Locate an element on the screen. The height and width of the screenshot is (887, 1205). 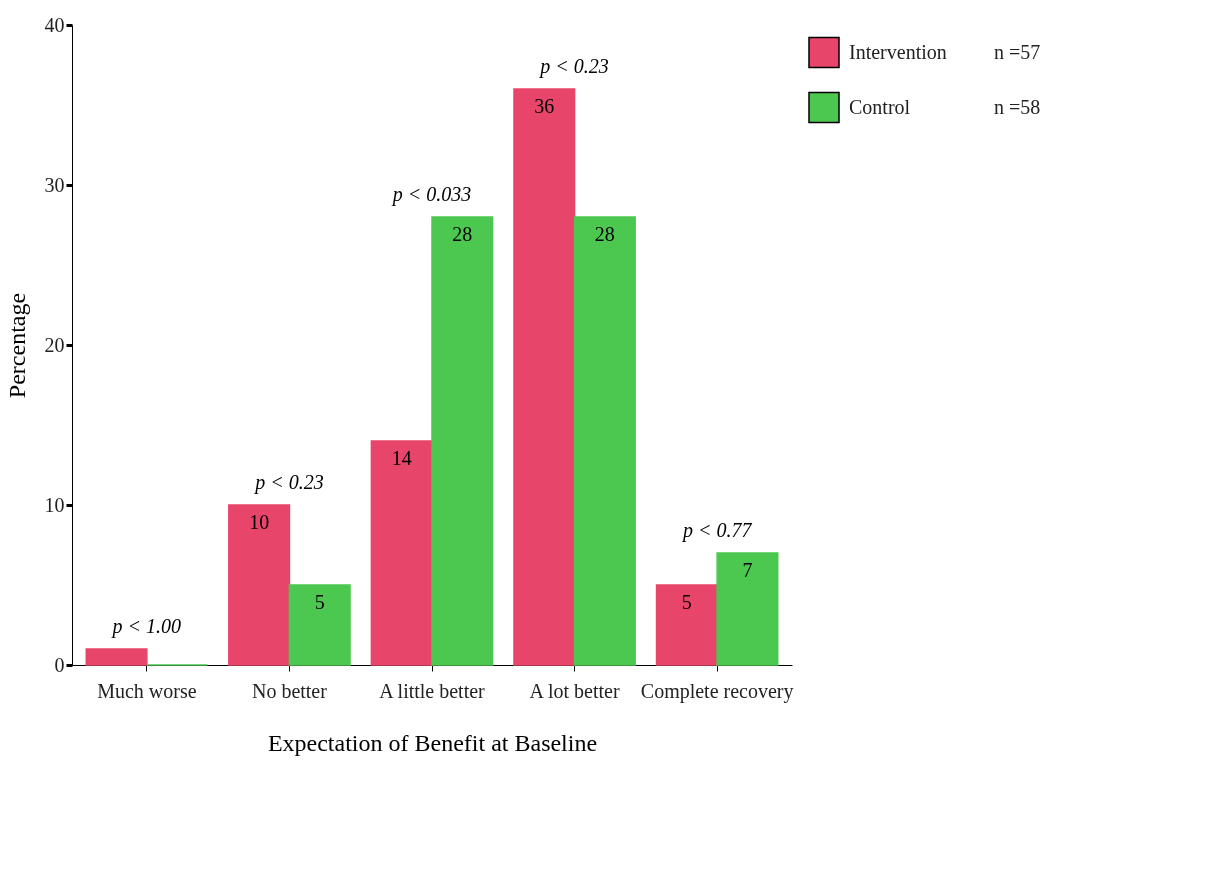
y-axis-title: Percentage is located at coordinates (16, 345).